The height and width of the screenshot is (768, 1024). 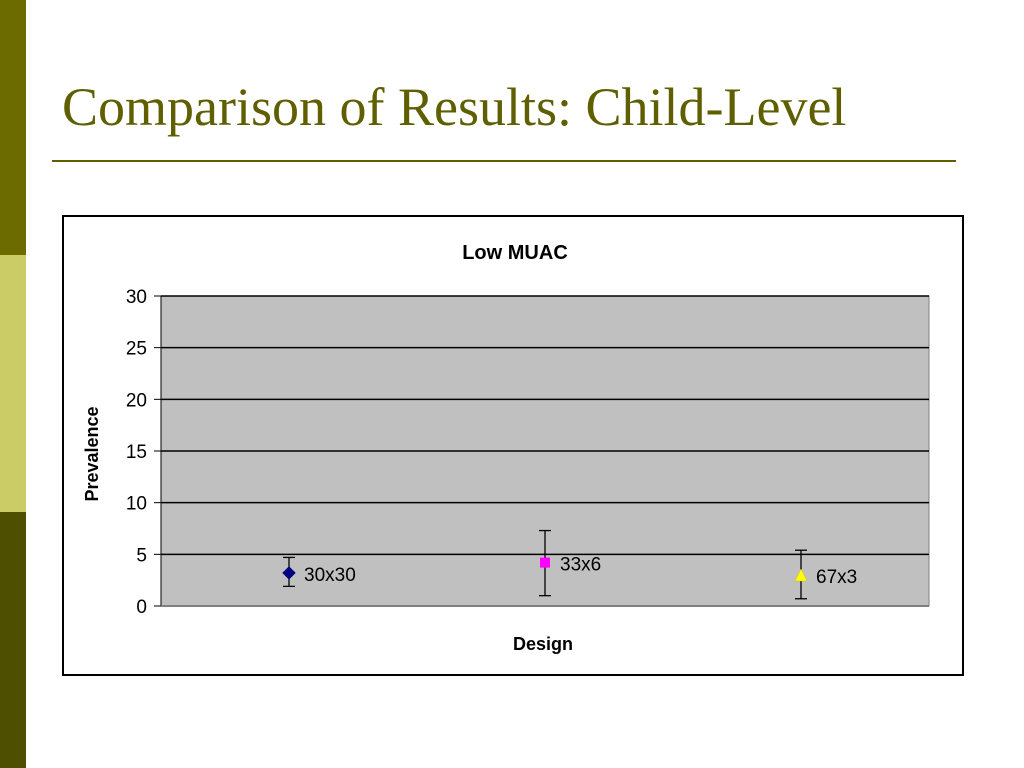 What do you see at coordinates (801, 575) in the screenshot?
I see `data-point-67x3` at bounding box center [801, 575].